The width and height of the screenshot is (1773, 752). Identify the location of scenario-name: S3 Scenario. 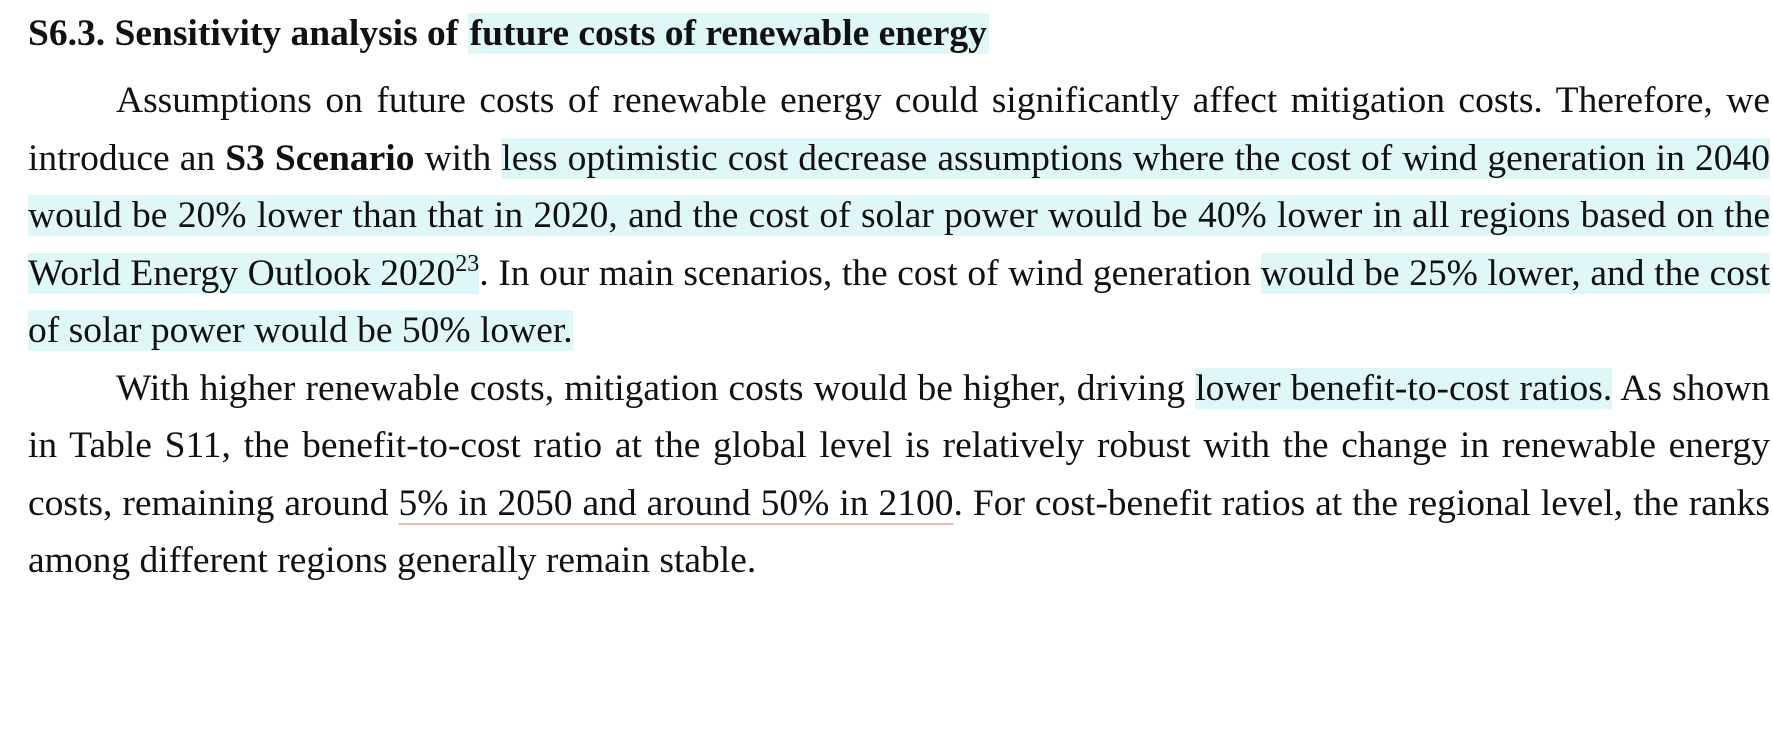
(320, 158).